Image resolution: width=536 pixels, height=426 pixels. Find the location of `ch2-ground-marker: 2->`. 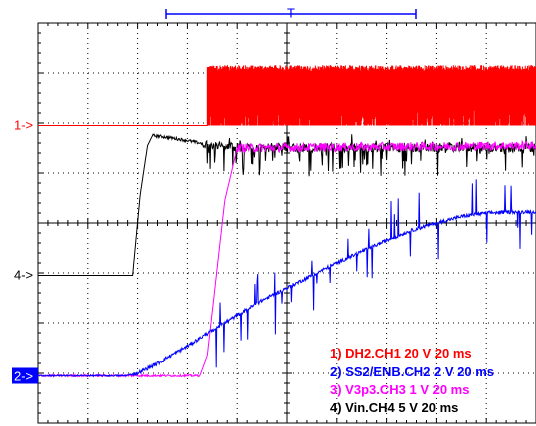

ch2-ground-marker: 2-> is located at coordinates (23, 376).